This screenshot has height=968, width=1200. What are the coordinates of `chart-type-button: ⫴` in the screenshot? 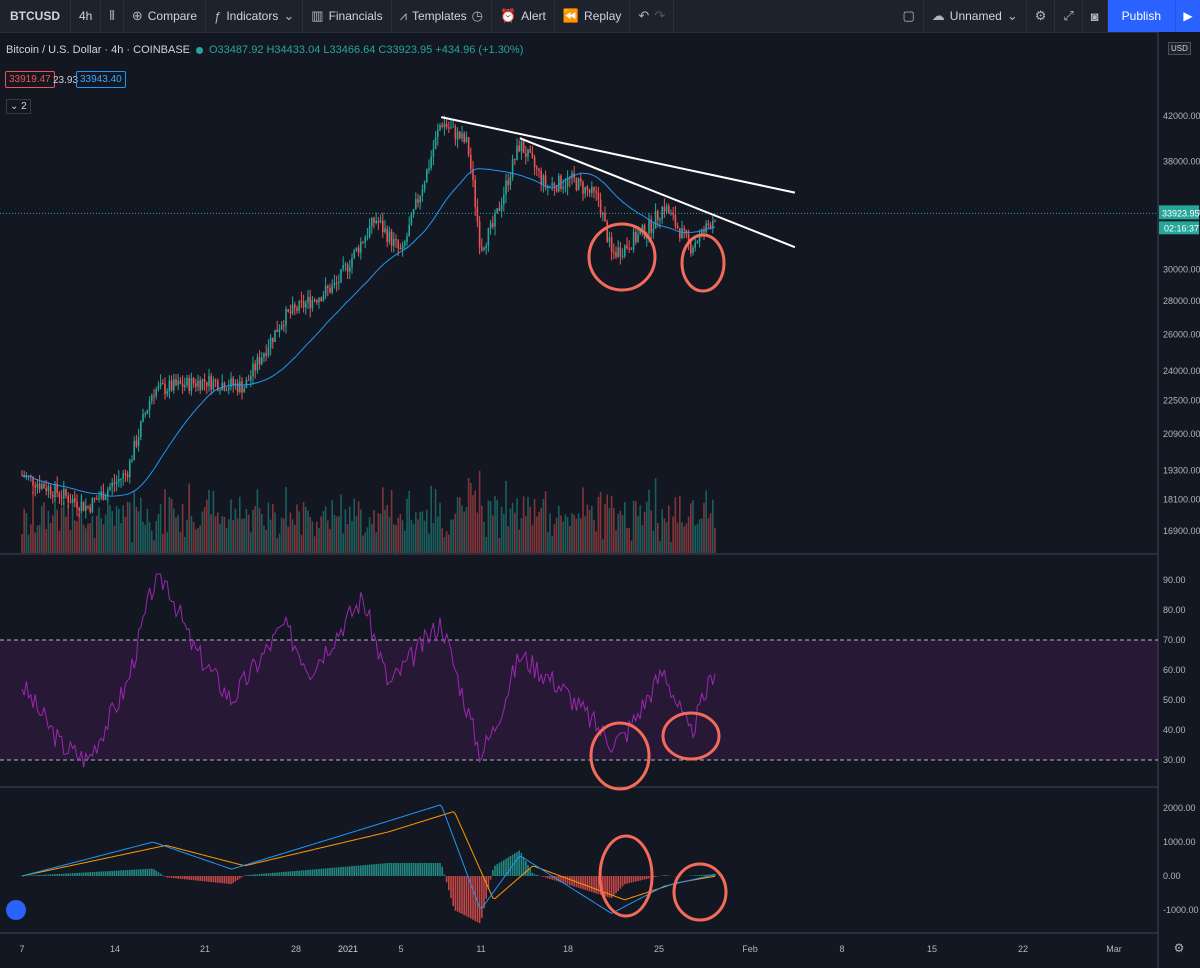 It's located at (112, 16).